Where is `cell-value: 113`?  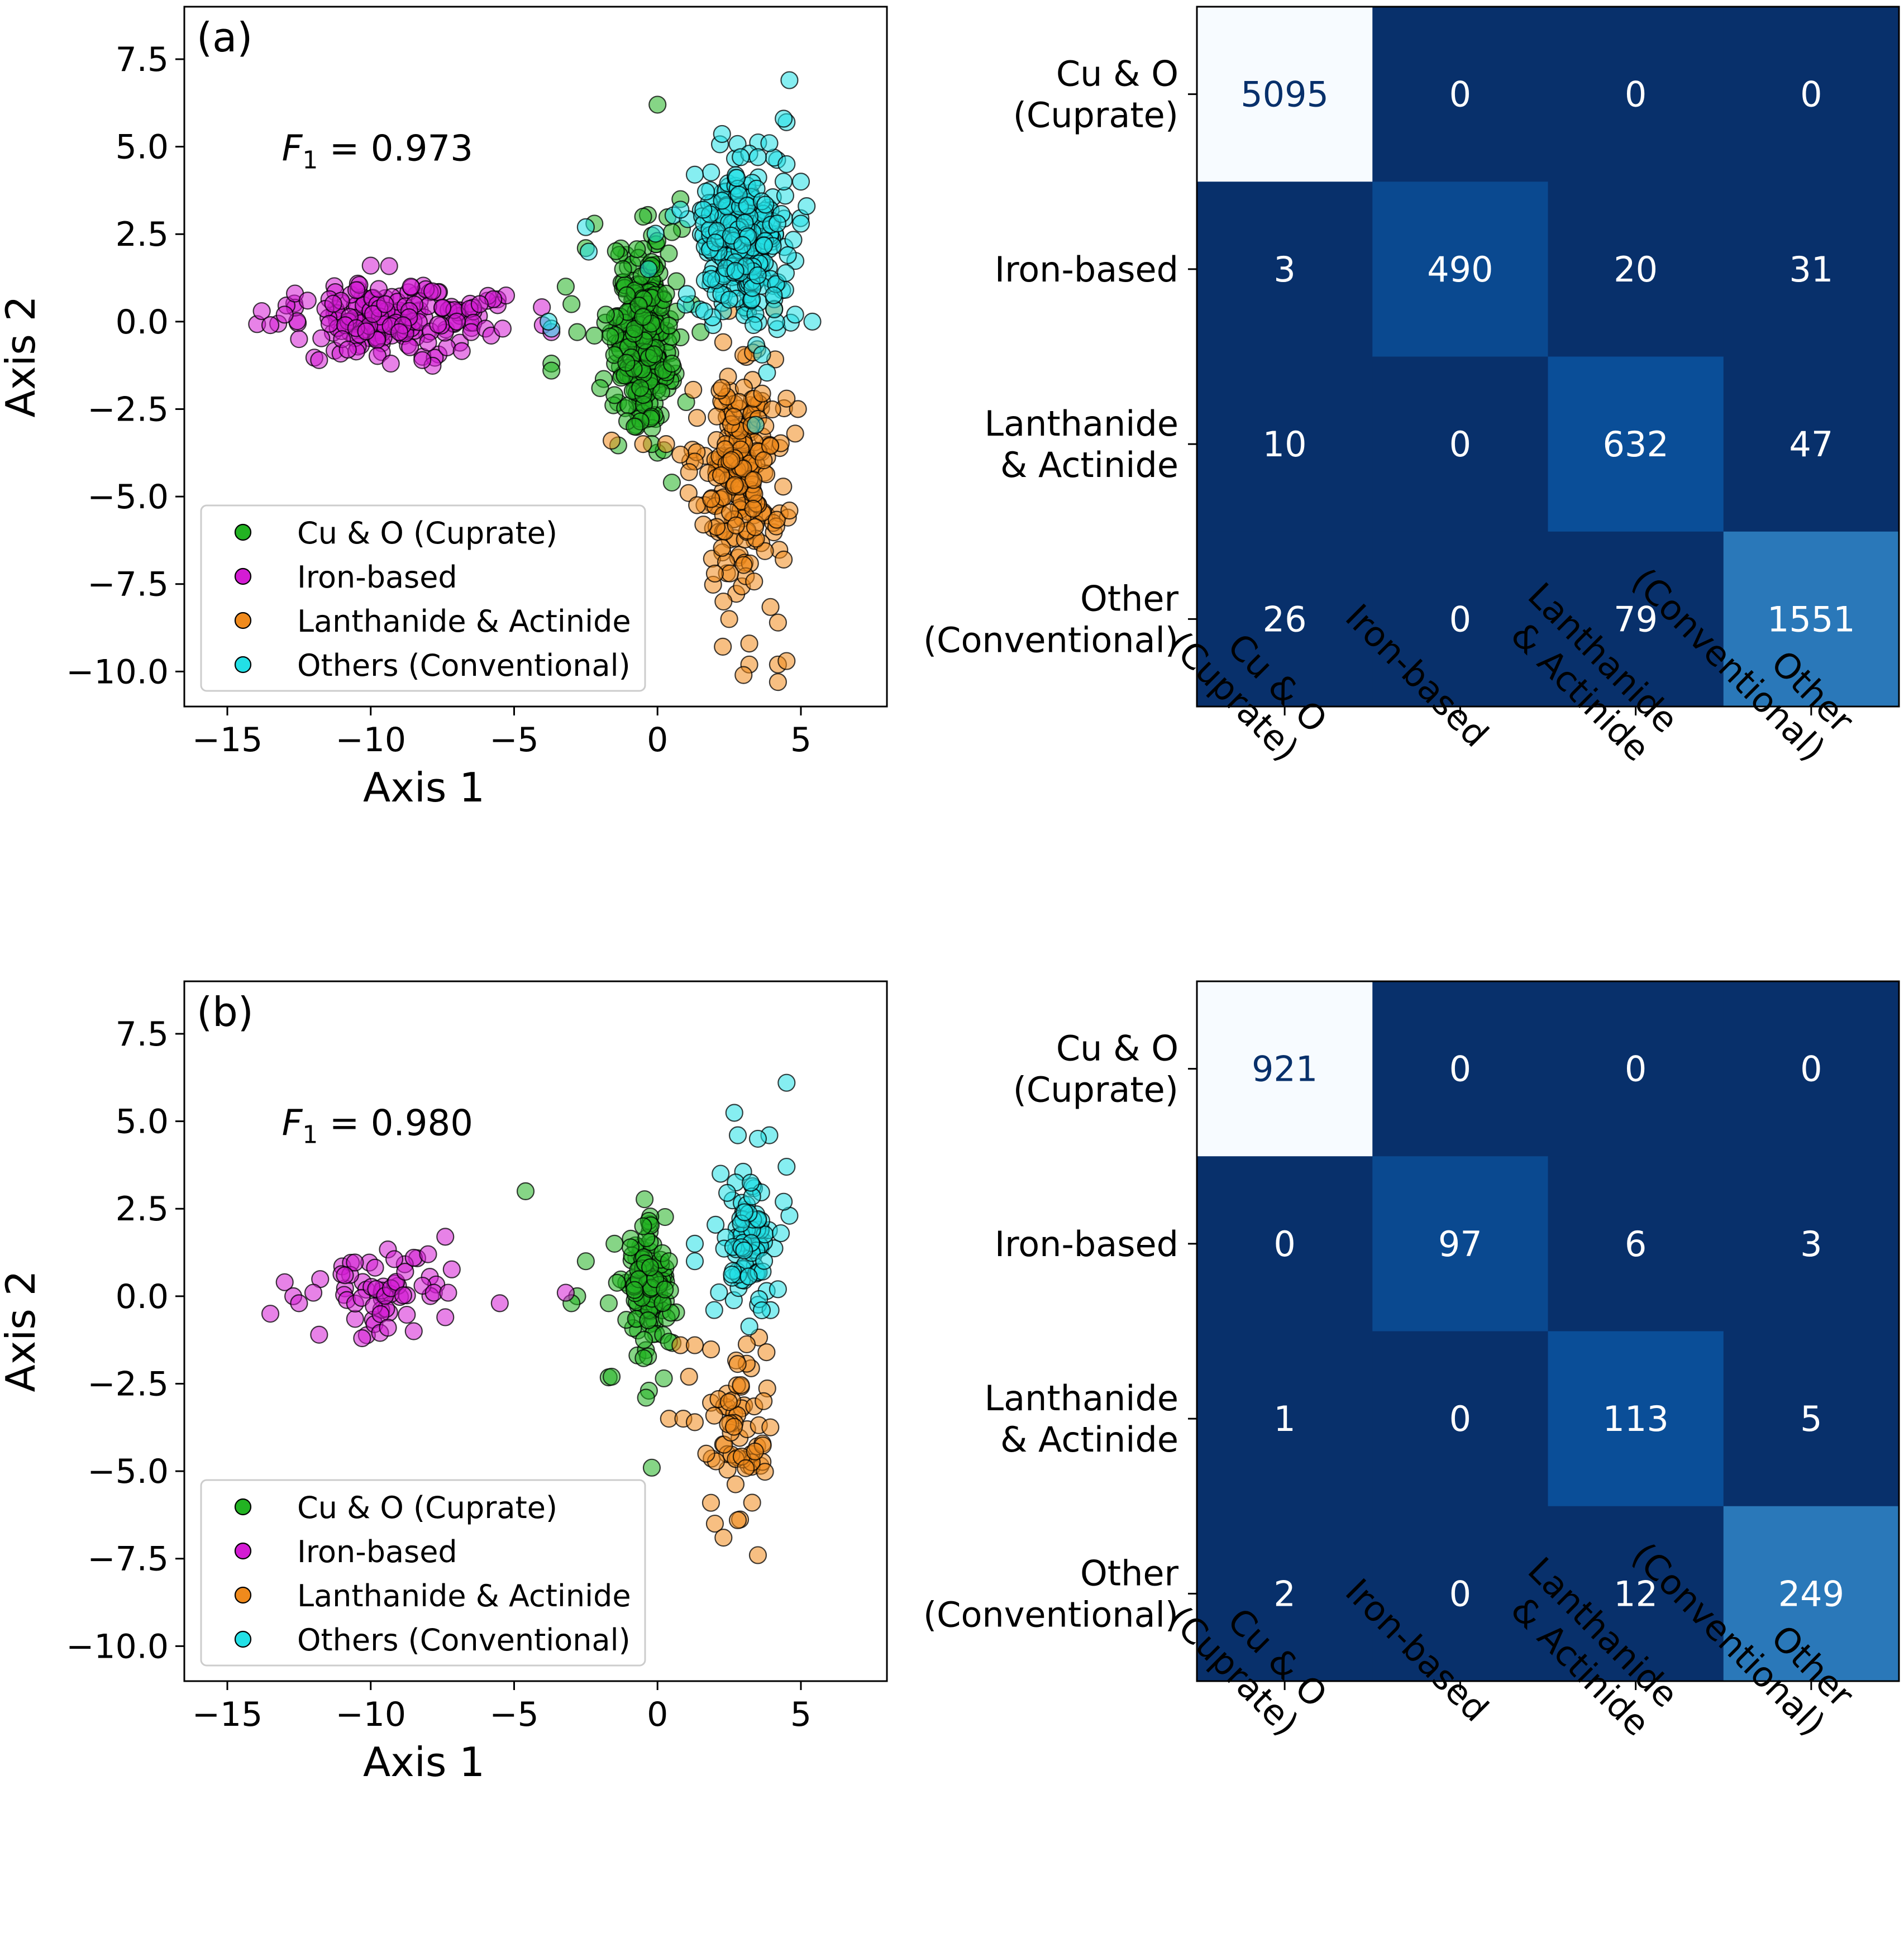
cell-value: 113 is located at coordinates (1635, 1419).